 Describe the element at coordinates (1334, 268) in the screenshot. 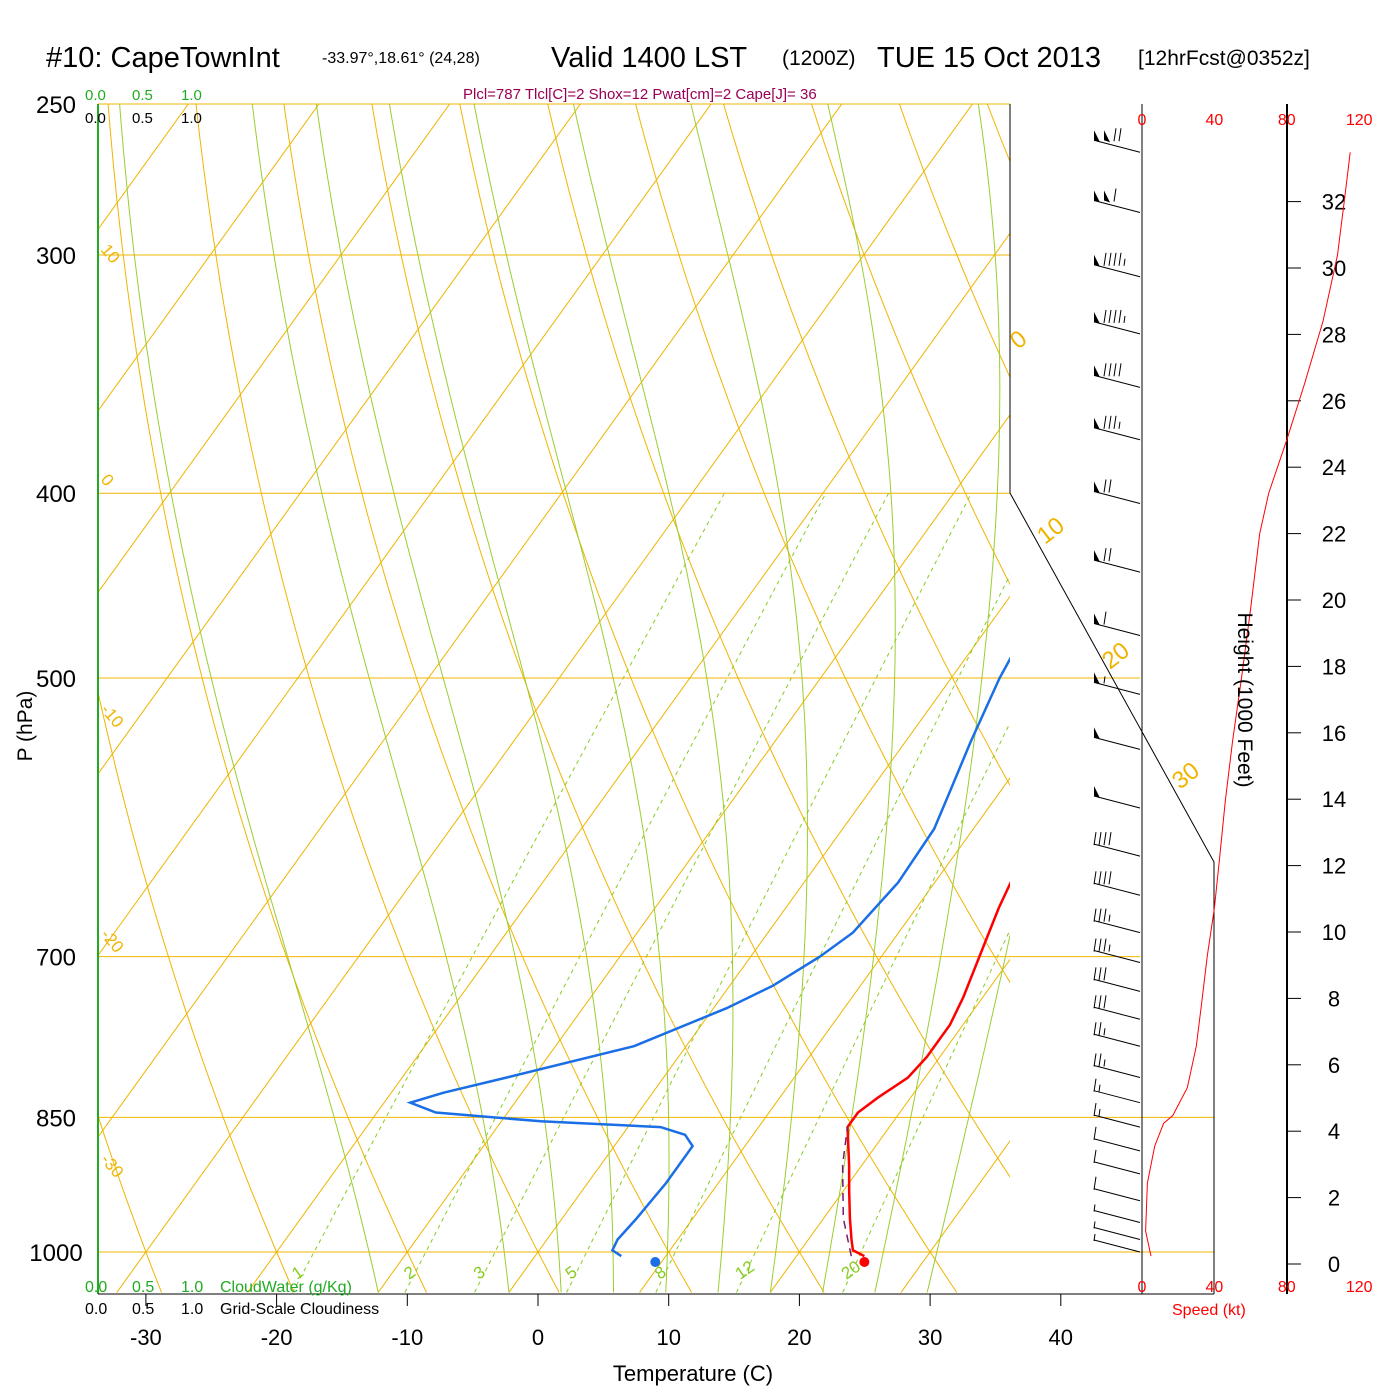

I see `height-tick-label: 30` at that location.